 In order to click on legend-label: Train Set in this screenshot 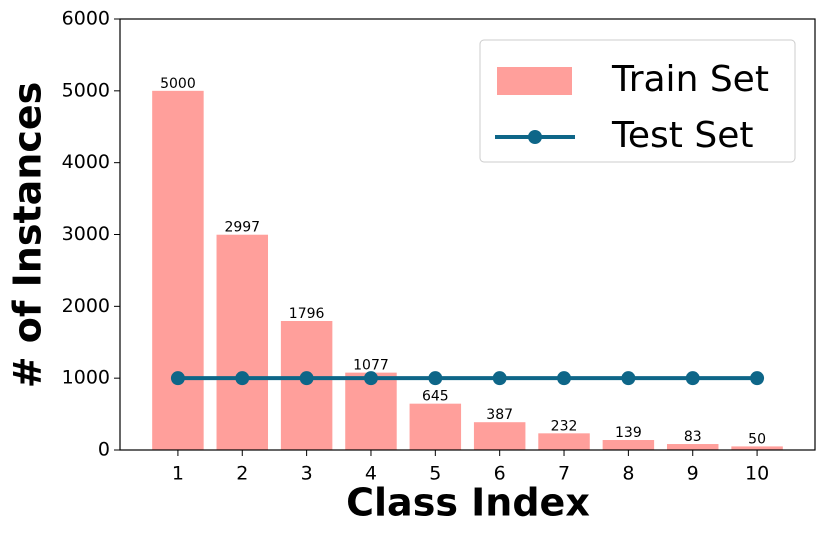, I will do `click(690, 79)`.